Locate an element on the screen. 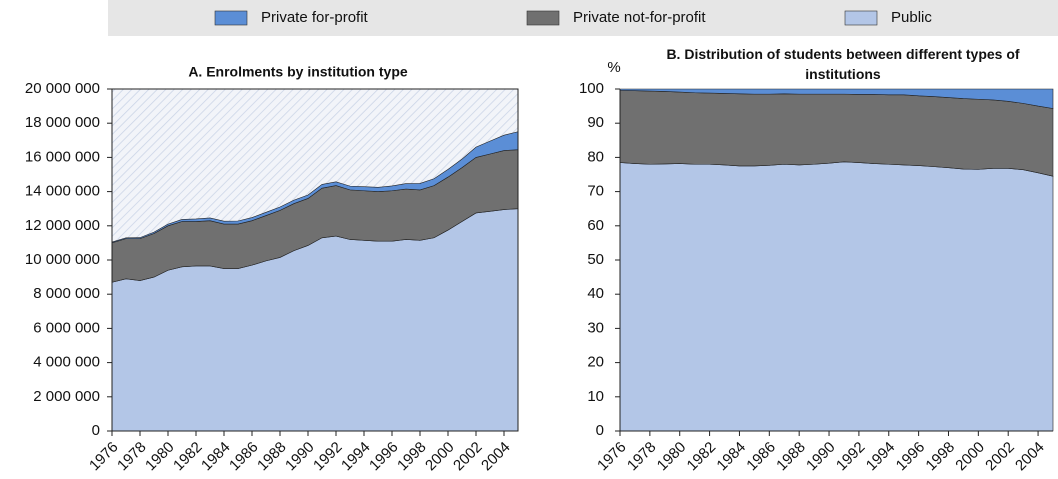 The image size is (1058, 479). area is located at coordinates (836, 98).